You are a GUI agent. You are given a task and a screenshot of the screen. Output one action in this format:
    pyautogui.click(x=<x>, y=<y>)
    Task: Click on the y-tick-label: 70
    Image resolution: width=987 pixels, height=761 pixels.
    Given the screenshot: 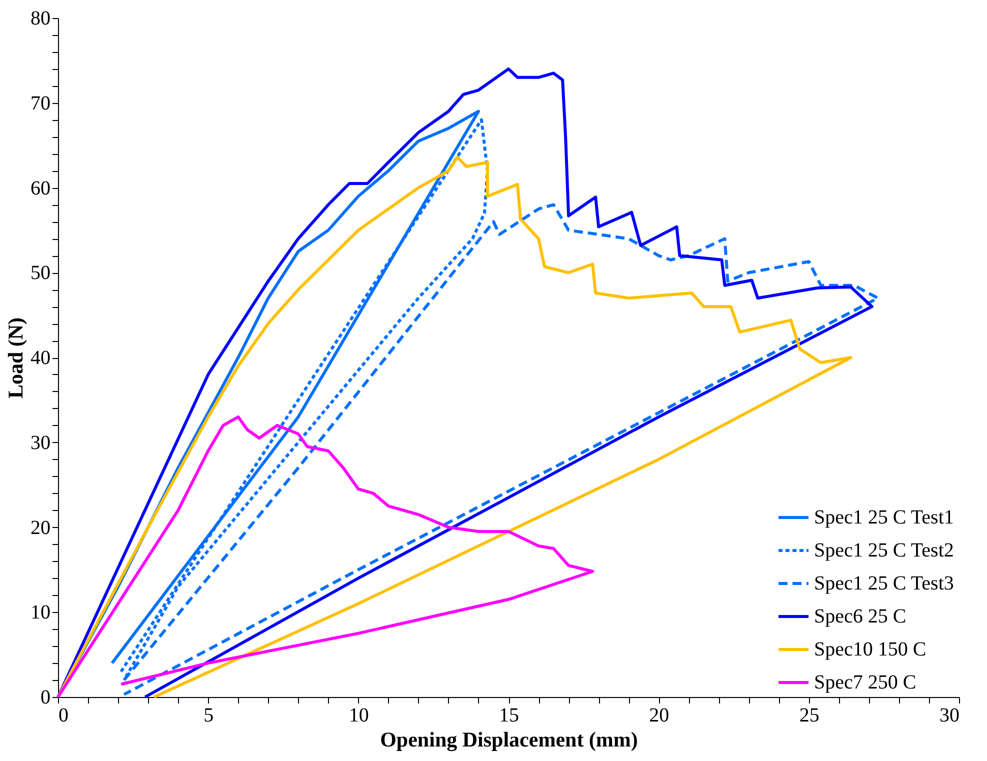 What is the action you would take?
    pyautogui.click(x=40, y=103)
    